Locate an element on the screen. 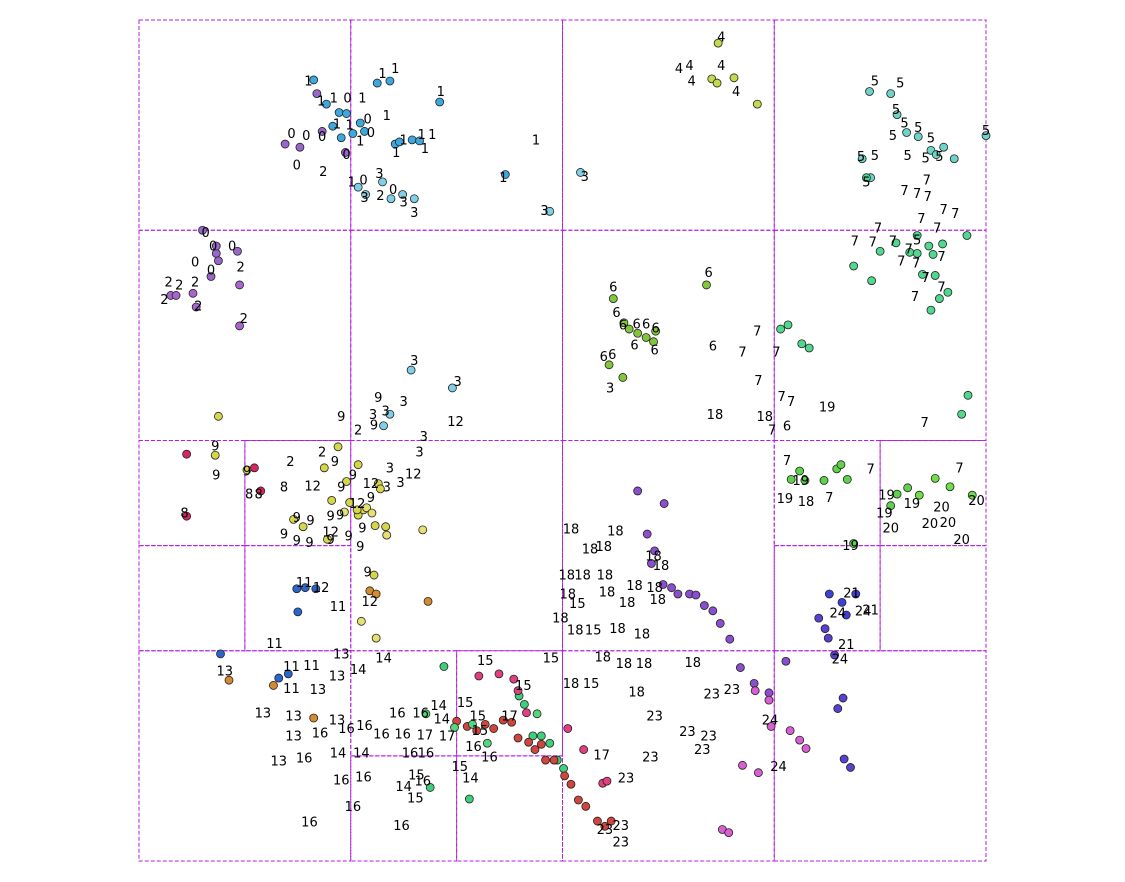  cluster-label: 19 is located at coordinates (850, 546).